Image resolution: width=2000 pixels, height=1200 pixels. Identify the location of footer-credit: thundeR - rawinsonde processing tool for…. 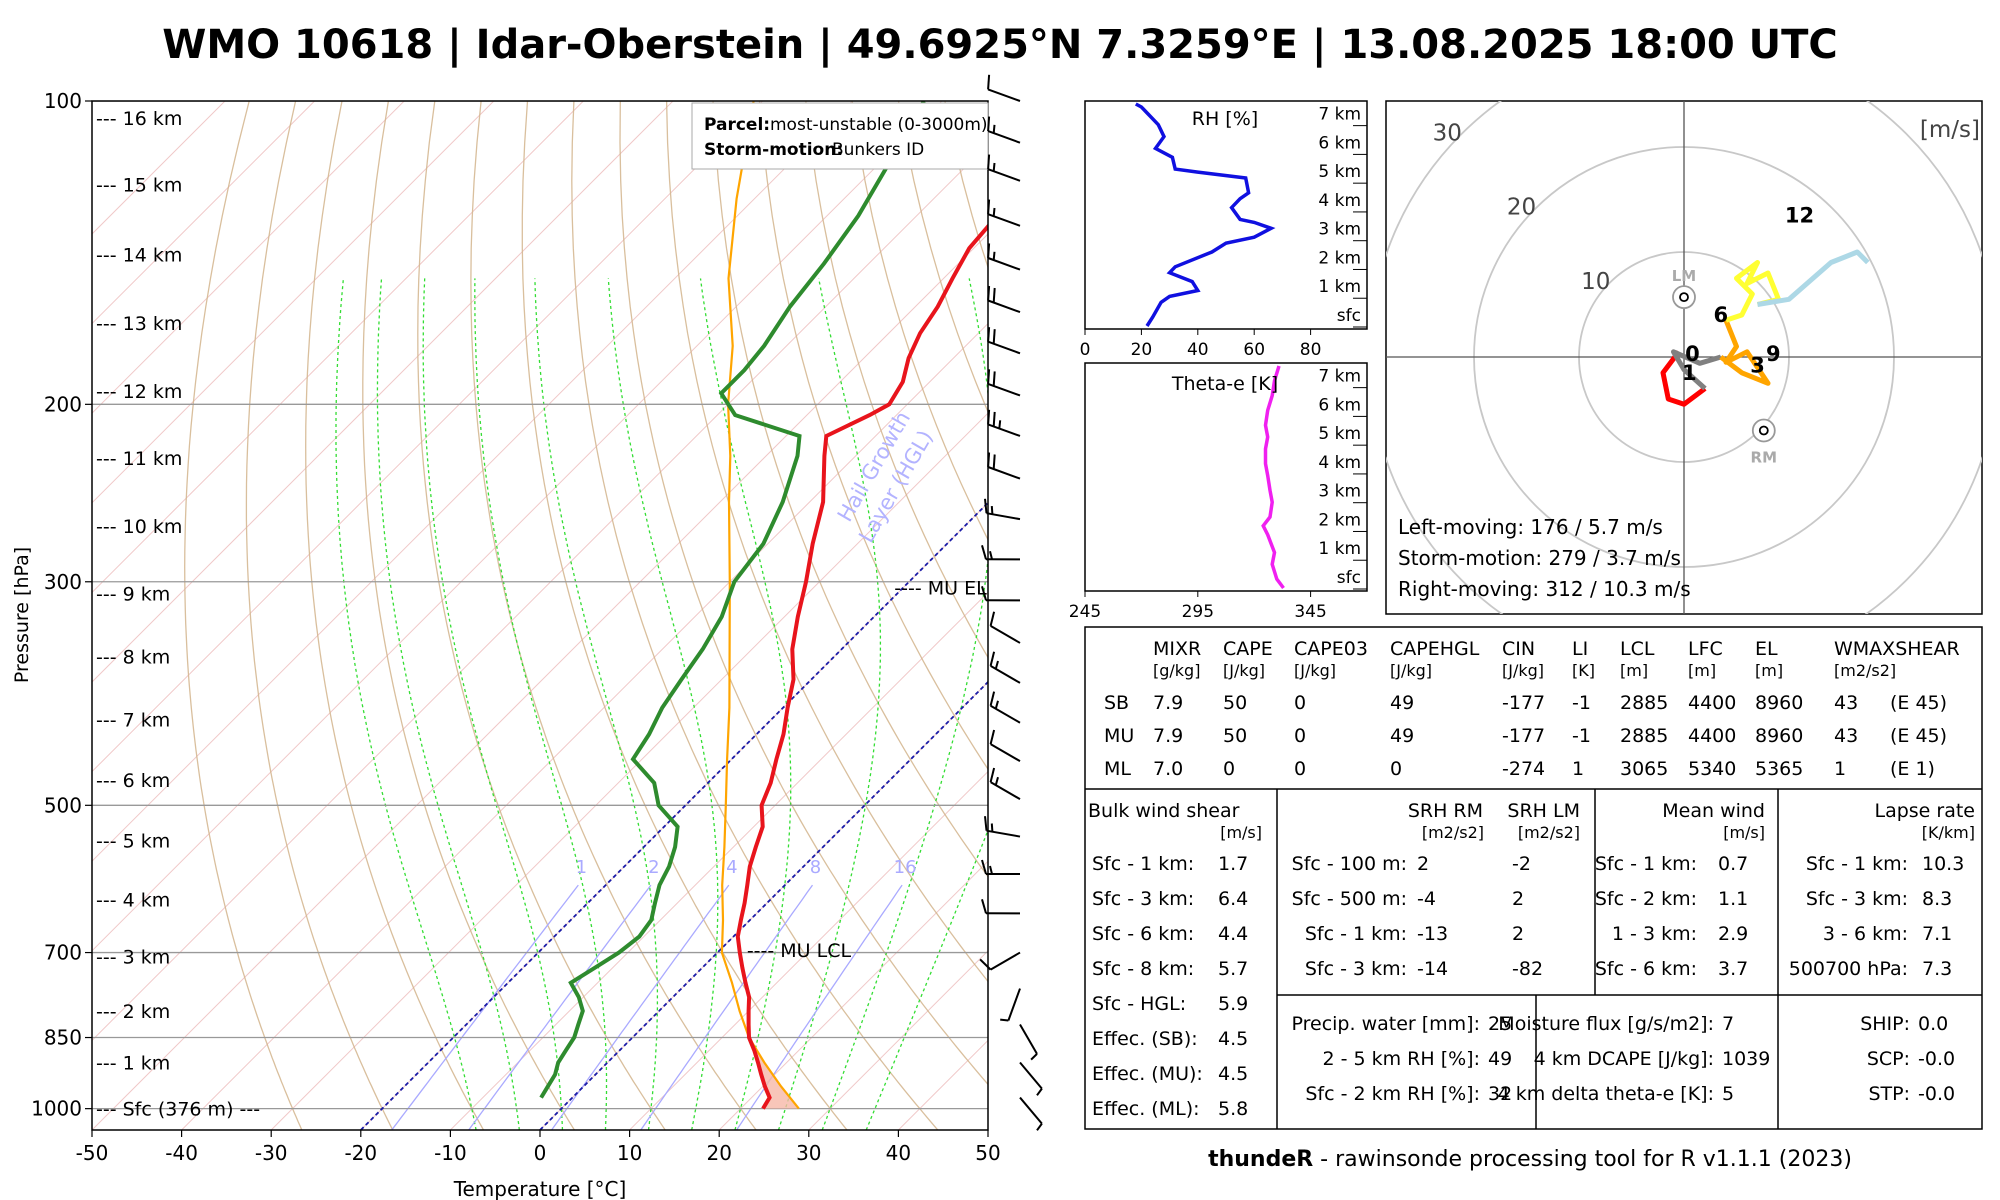
(1530, 1159).